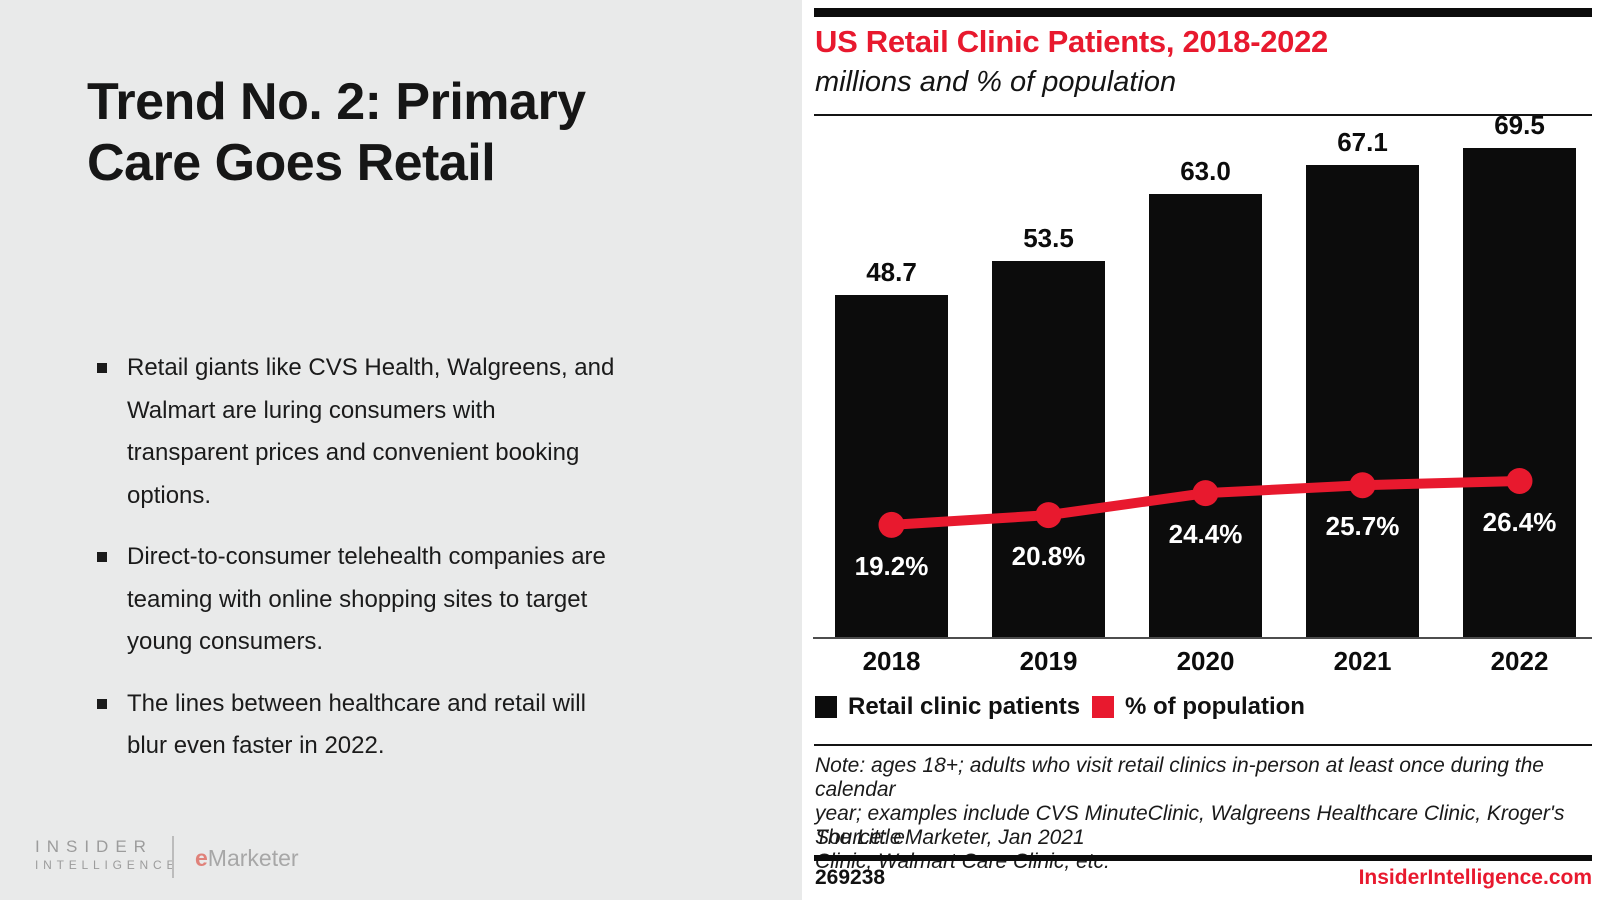  I want to click on chart-top-rule, so click(1203, 12).